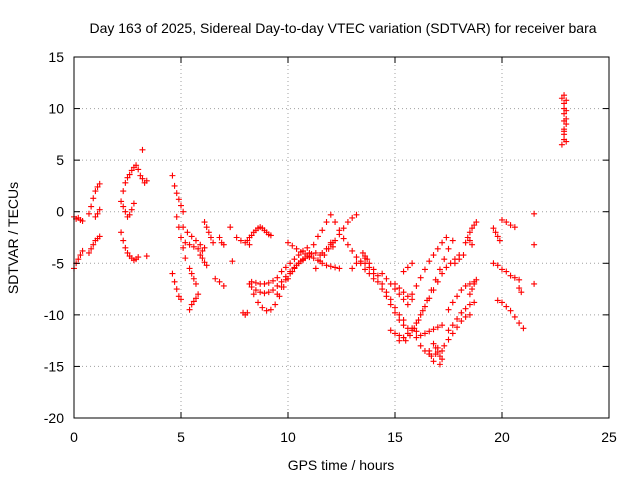 The width and height of the screenshot is (640, 480). What do you see at coordinates (497, 266) in the screenshot?
I see `series-arc-bg` at bounding box center [497, 266].